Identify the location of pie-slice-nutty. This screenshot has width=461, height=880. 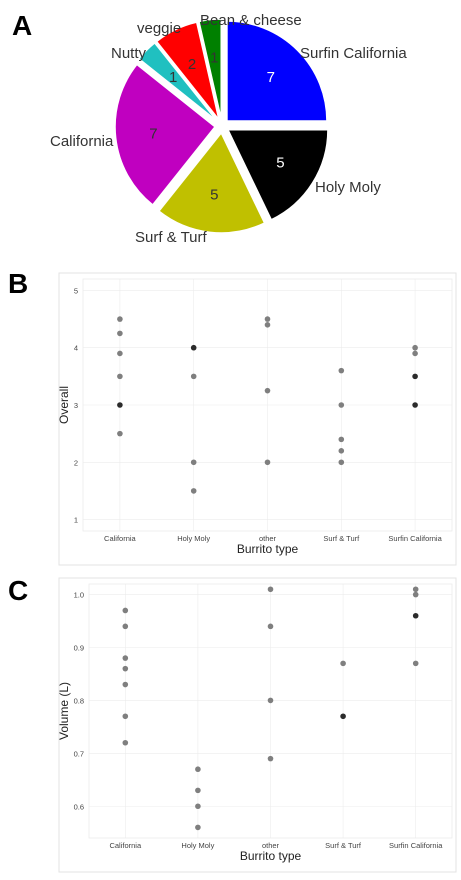
(177, 81).